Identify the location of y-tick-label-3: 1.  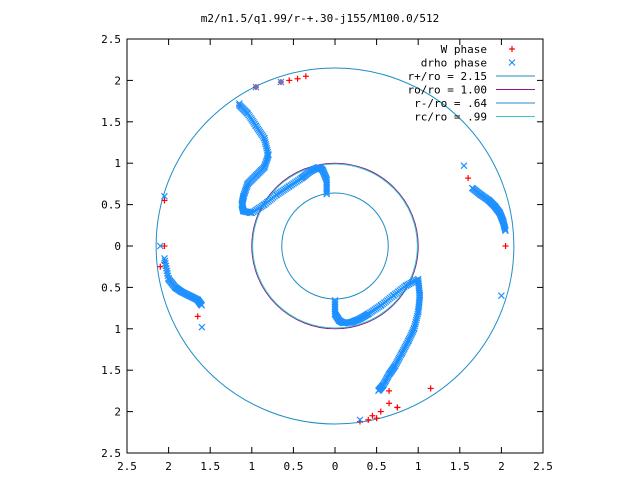
(117, 329).